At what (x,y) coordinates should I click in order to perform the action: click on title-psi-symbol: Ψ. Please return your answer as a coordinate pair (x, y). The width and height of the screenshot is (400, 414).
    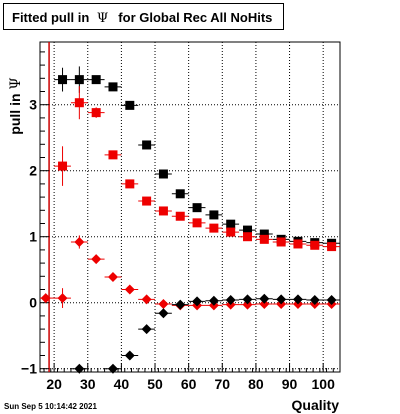
    Looking at the image, I should click on (102, 18).